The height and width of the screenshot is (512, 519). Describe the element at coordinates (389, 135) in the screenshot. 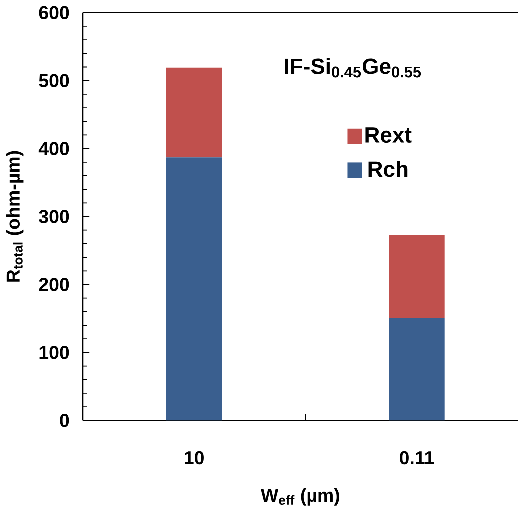

I see `legend-label: Rext` at that location.